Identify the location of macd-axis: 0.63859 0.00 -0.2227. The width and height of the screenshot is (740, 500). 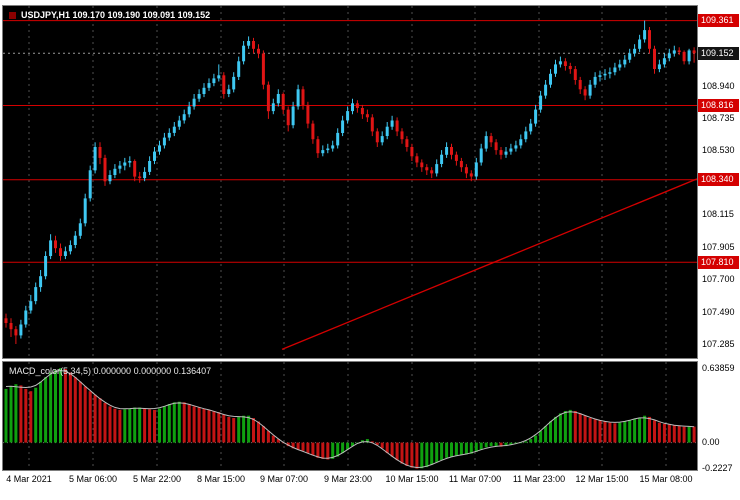
(719, 417).